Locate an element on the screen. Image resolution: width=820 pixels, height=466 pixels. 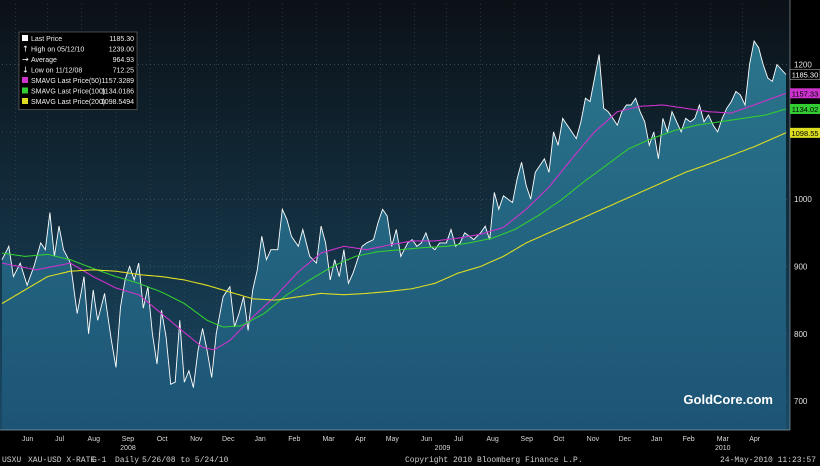
footer-bar is located at coordinates (410, 459).